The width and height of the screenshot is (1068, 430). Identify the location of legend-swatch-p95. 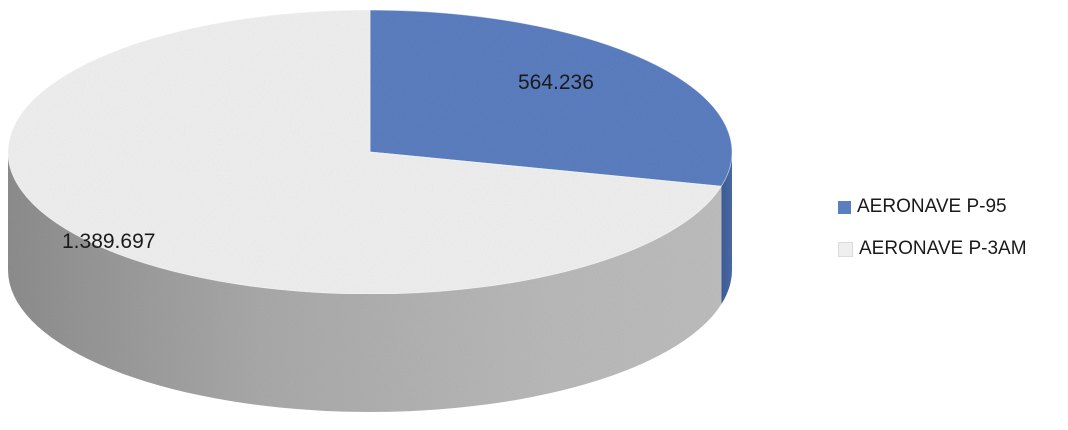
(844, 207).